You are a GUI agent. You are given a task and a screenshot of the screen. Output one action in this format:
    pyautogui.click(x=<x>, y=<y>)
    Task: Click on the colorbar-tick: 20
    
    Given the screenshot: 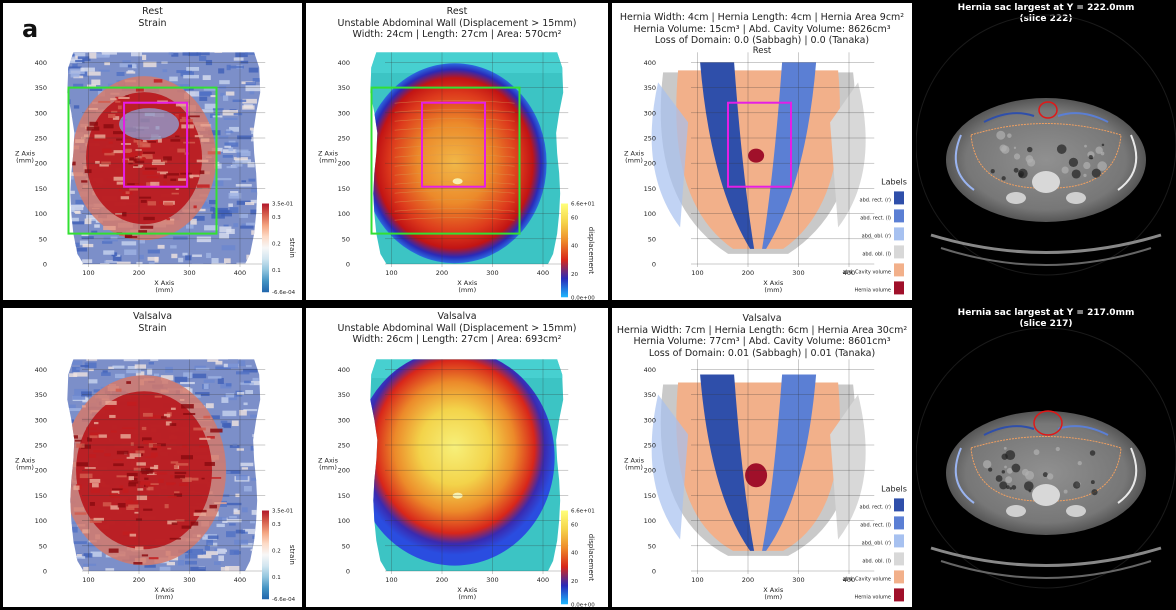 What is the action you would take?
    pyautogui.click(x=574, y=275)
    